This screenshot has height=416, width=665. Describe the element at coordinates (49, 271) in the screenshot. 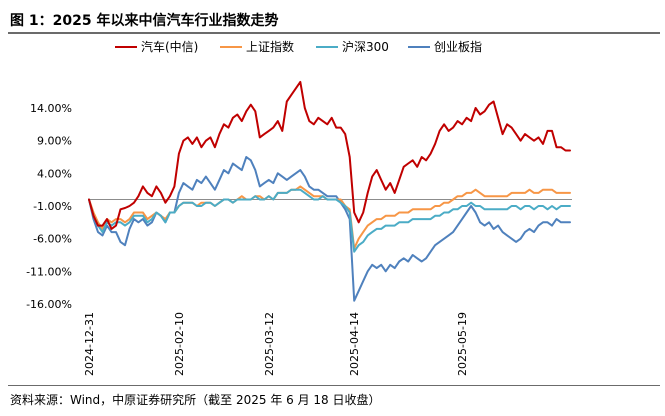

I see `y-tick-label: -11.00%` at that location.